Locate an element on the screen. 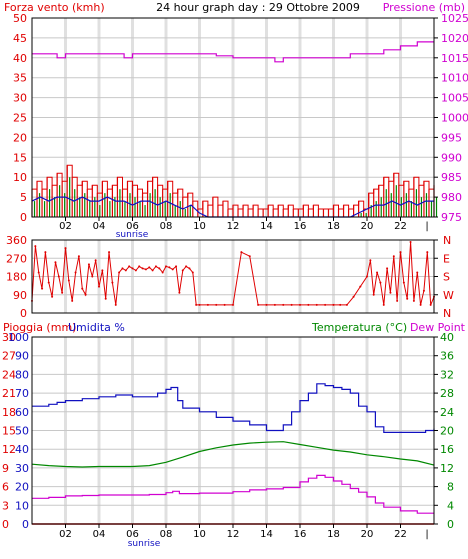 Image resolution: width=468 pixels, height=559 pixels. humidity-tick-20: 20 is located at coordinates (22, 487).